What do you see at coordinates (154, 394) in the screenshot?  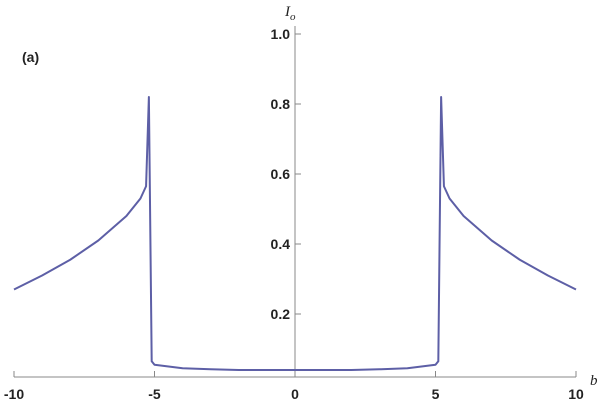 I see `x-tick-label: -5` at bounding box center [154, 394].